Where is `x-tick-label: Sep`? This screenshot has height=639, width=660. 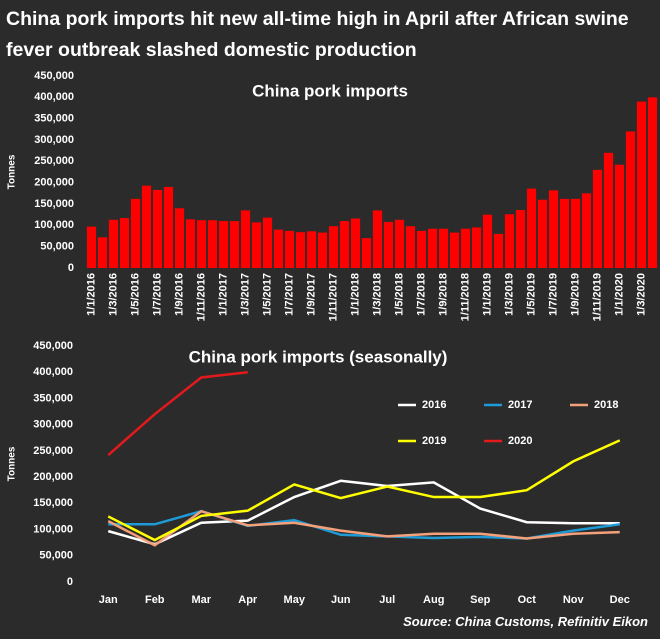
x-tick-label: Sep is located at coordinates (480, 600).